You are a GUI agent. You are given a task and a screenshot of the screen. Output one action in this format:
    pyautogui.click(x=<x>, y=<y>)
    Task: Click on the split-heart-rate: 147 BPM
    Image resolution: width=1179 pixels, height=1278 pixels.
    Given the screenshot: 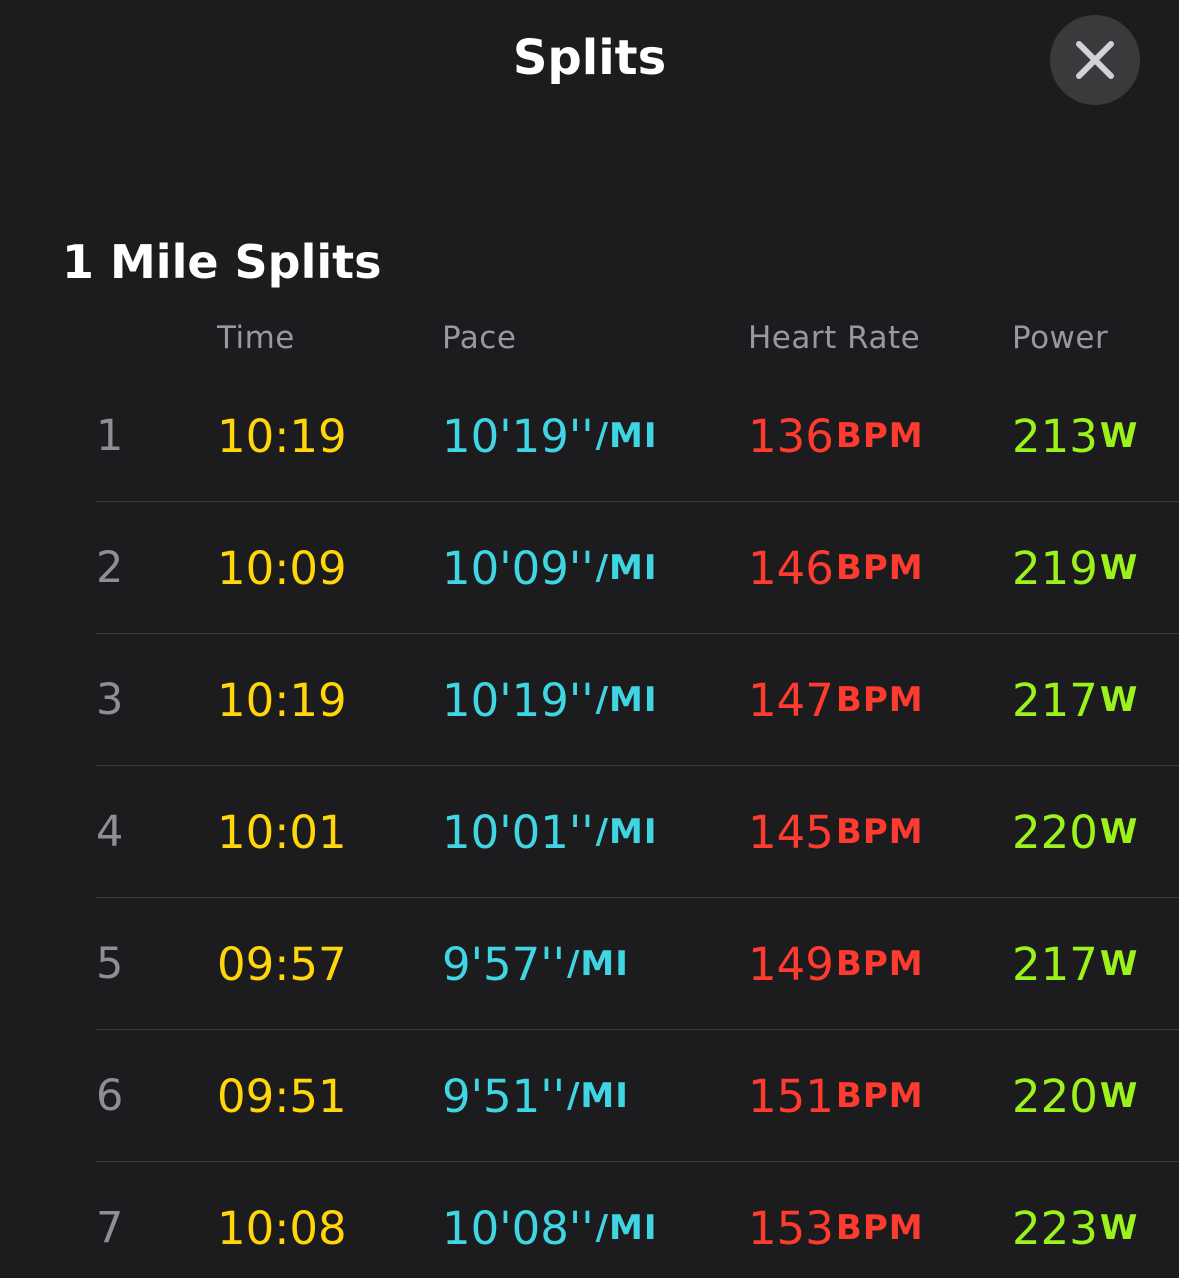 What is the action you would take?
    pyautogui.click(x=836, y=700)
    